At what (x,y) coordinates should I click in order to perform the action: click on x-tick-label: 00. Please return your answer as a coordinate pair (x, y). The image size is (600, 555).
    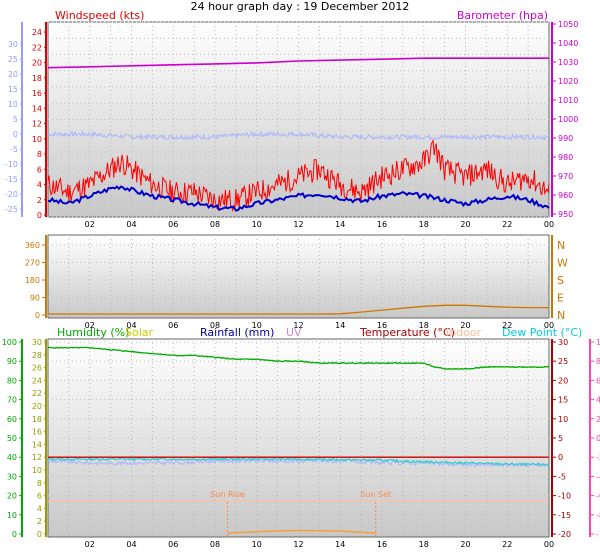
    Looking at the image, I should click on (549, 224).